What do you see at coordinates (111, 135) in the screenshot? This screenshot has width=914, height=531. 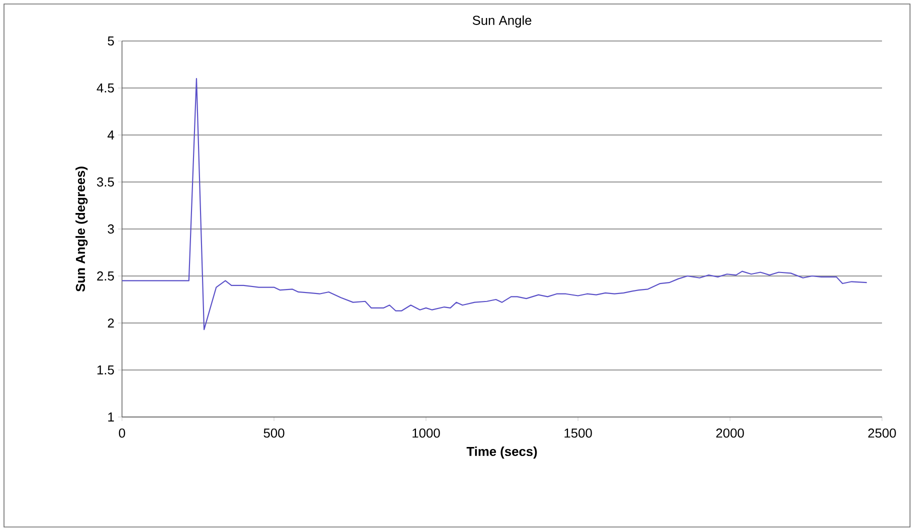 I see `y-tick-label: 4` at bounding box center [111, 135].